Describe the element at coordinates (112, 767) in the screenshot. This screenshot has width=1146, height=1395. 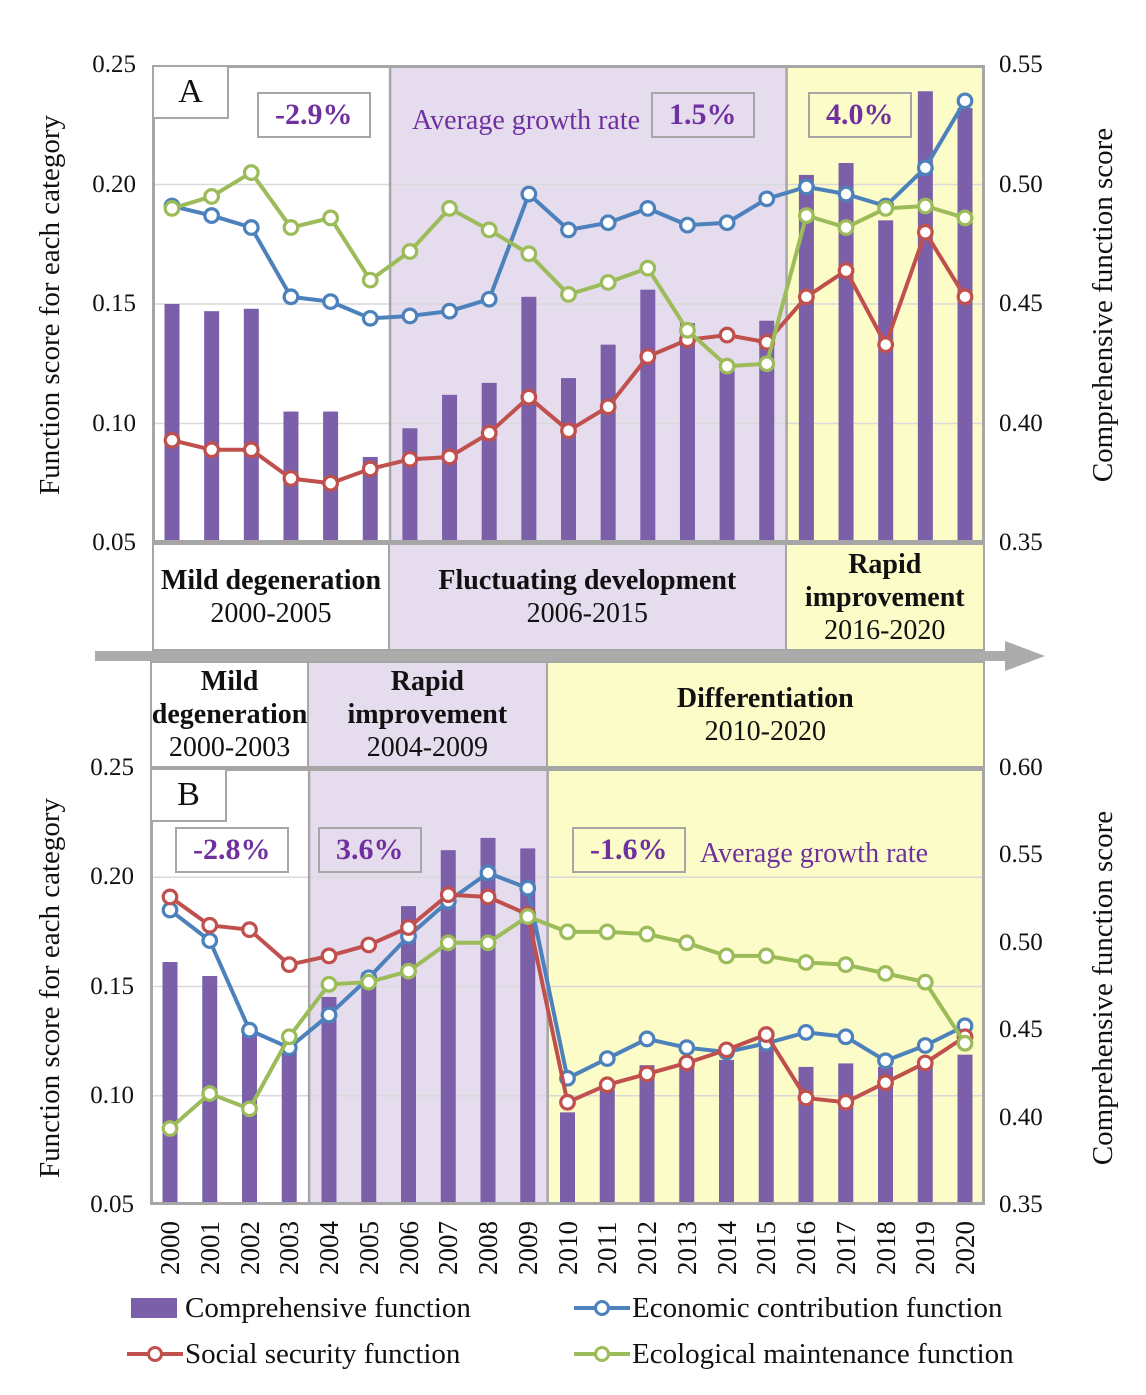
I see `left-axis-tick-label: 0.25` at that location.